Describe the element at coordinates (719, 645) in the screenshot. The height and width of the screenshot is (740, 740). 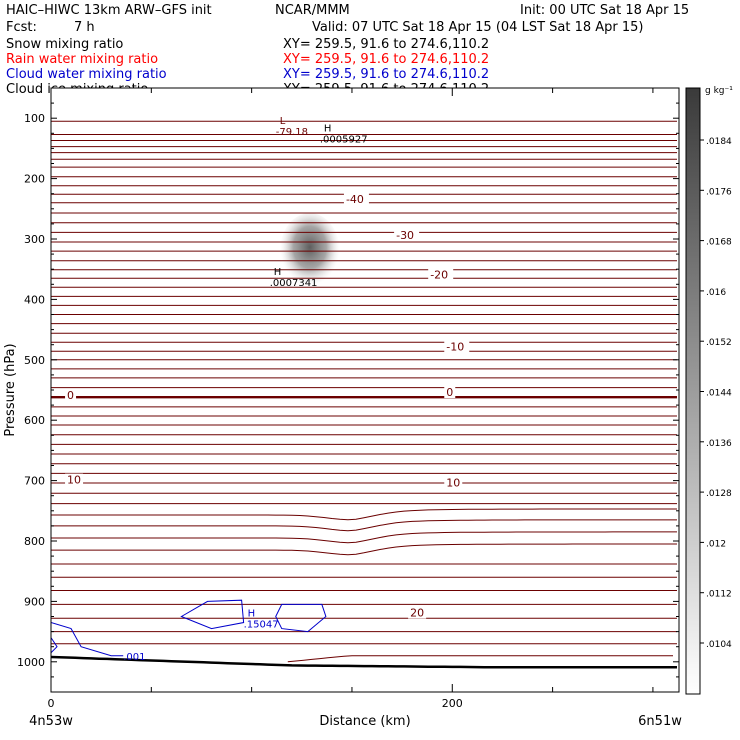
I see `colorbar-tick-label: .0104` at that location.